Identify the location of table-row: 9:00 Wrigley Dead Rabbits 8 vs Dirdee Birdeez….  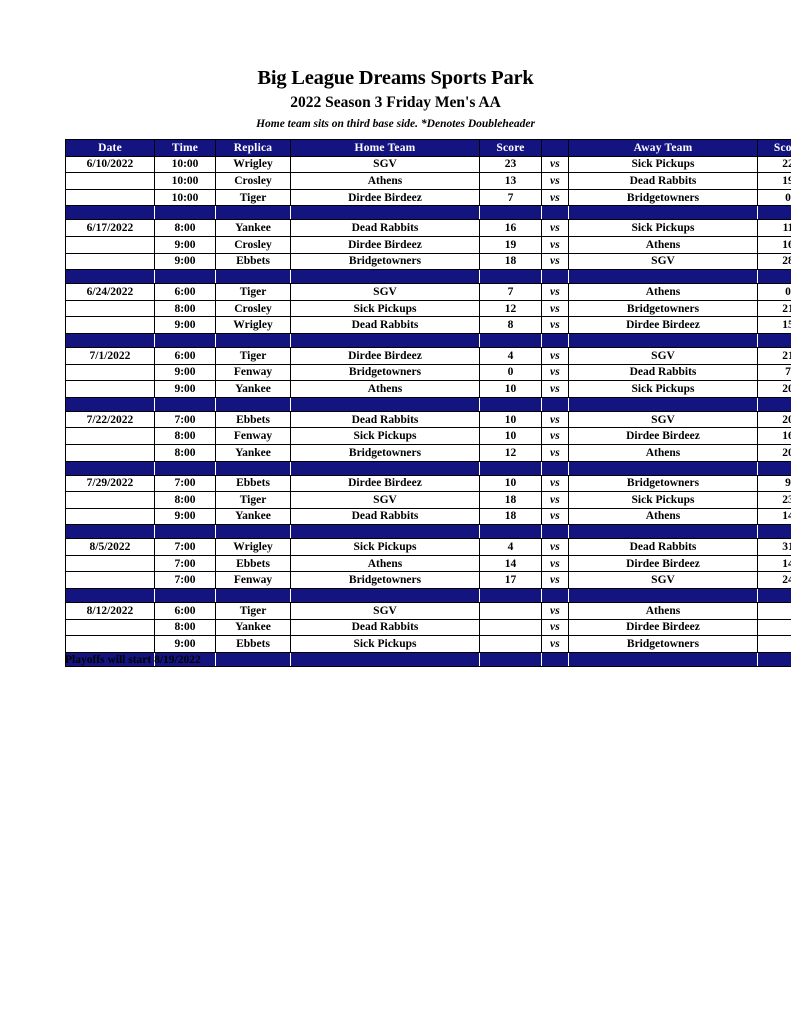
(428, 325).